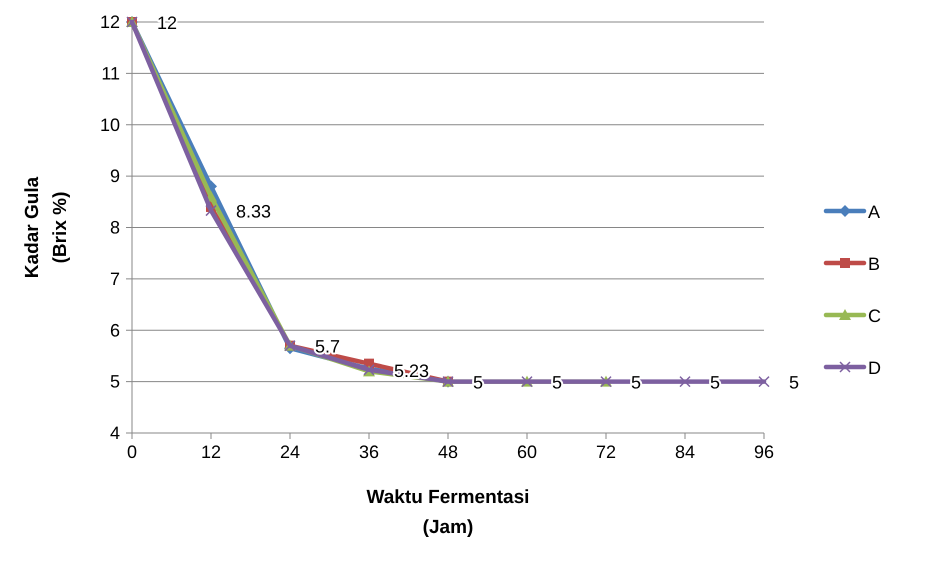 The width and height of the screenshot is (936, 565). Describe the element at coordinates (874, 368) in the screenshot. I see `legend-label: D` at that location.